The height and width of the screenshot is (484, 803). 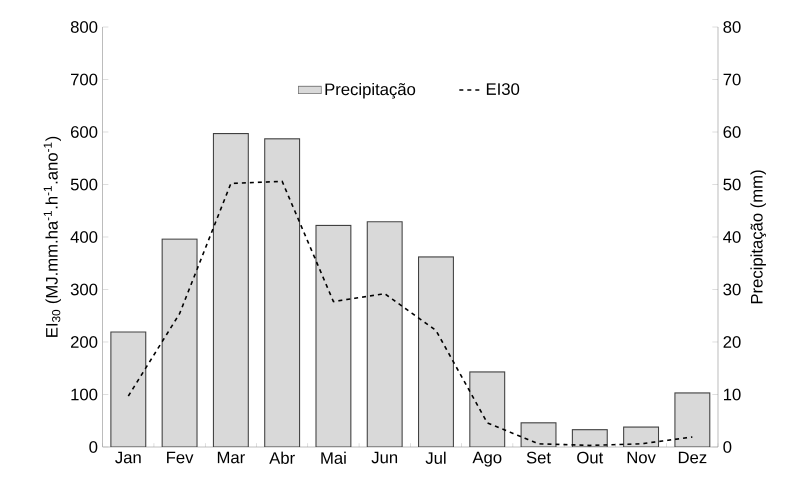 What do you see at coordinates (84, 184) in the screenshot?
I see `y-tick-label: 500` at bounding box center [84, 184].